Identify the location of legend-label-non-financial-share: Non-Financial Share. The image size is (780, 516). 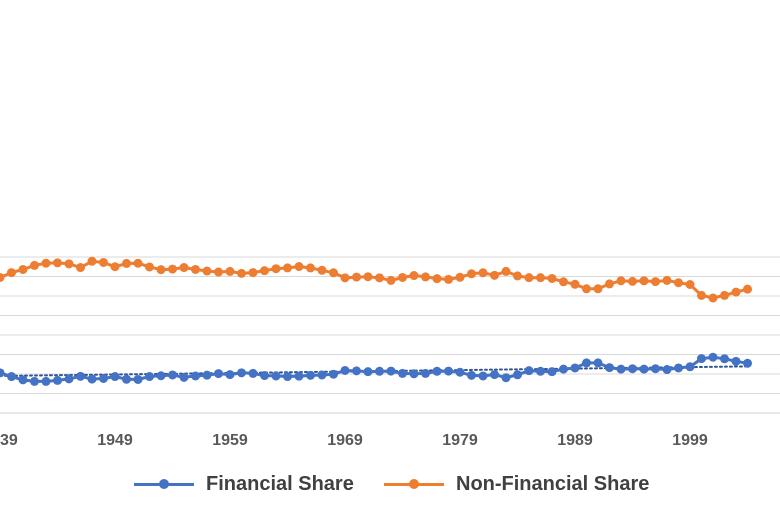
(553, 483).